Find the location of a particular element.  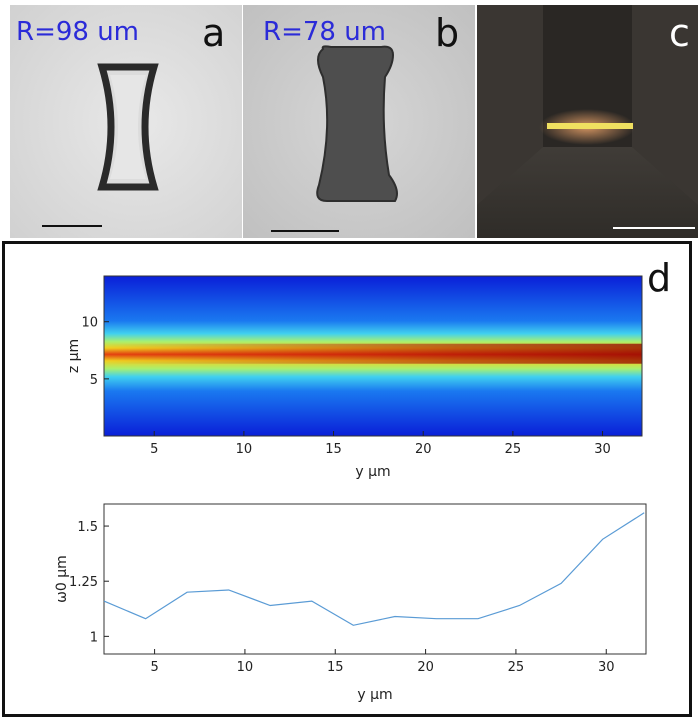

heatmap-x-tick-label: 15 is located at coordinates (333, 449).